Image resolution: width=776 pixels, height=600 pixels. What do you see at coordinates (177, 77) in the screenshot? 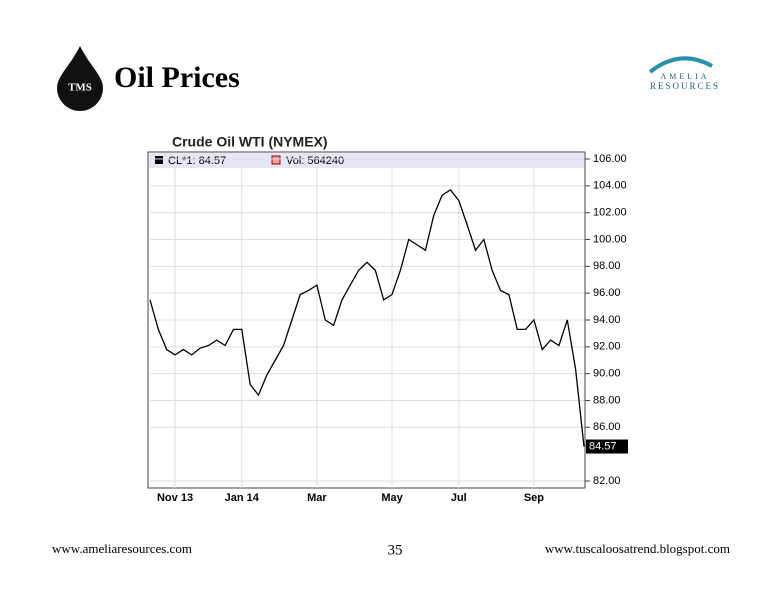
I see `slide-title: Oil Prices` at bounding box center [177, 77].